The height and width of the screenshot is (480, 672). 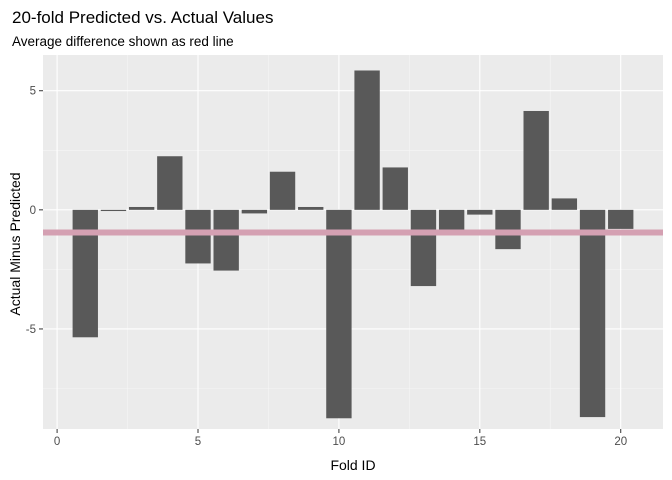 I want to click on y-tick-label: 0, so click(x=33, y=211).